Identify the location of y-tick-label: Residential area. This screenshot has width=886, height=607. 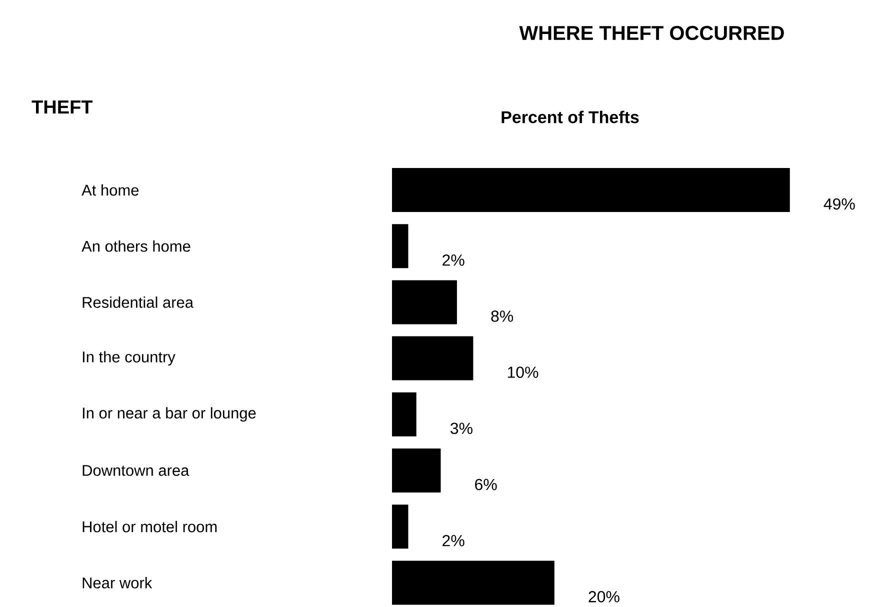
(138, 302).